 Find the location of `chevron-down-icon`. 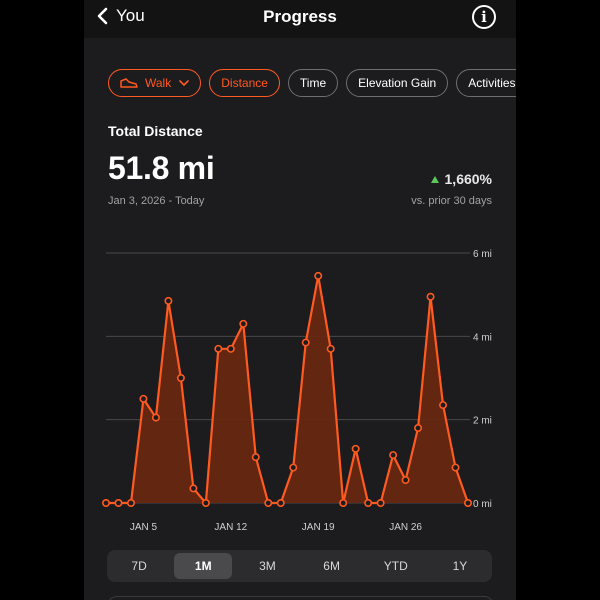

chevron-down-icon is located at coordinates (184, 83).